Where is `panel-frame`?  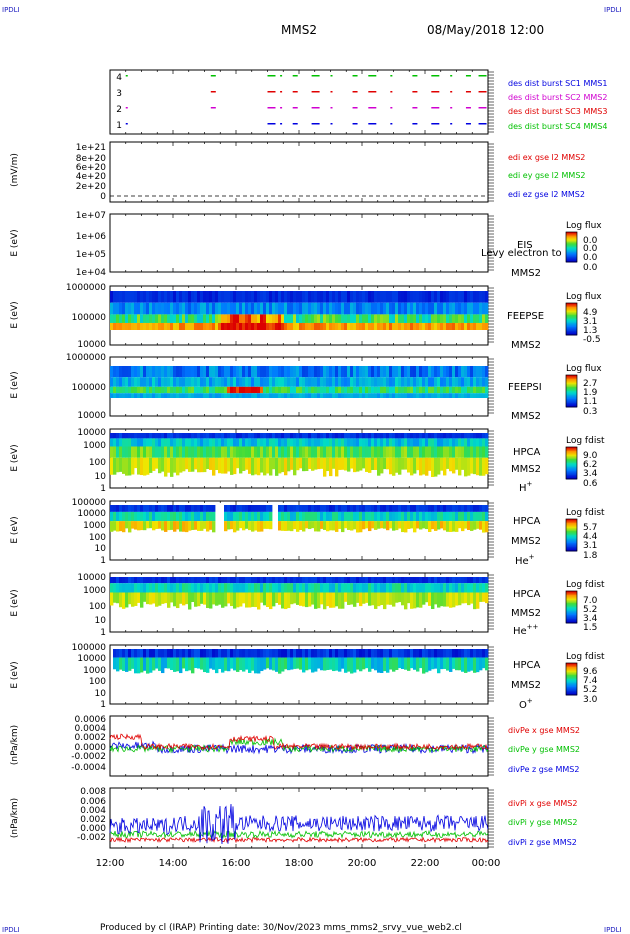
panel-frame is located at coordinates (299, 243).